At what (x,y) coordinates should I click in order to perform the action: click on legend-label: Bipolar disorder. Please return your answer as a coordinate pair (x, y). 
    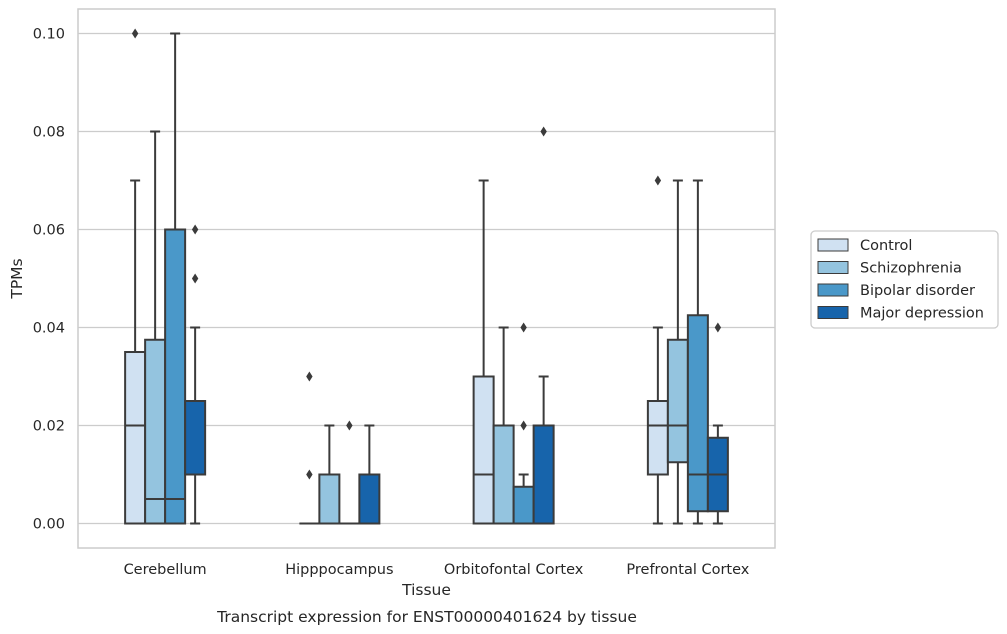
    Looking at the image, I should click on (917, 291).